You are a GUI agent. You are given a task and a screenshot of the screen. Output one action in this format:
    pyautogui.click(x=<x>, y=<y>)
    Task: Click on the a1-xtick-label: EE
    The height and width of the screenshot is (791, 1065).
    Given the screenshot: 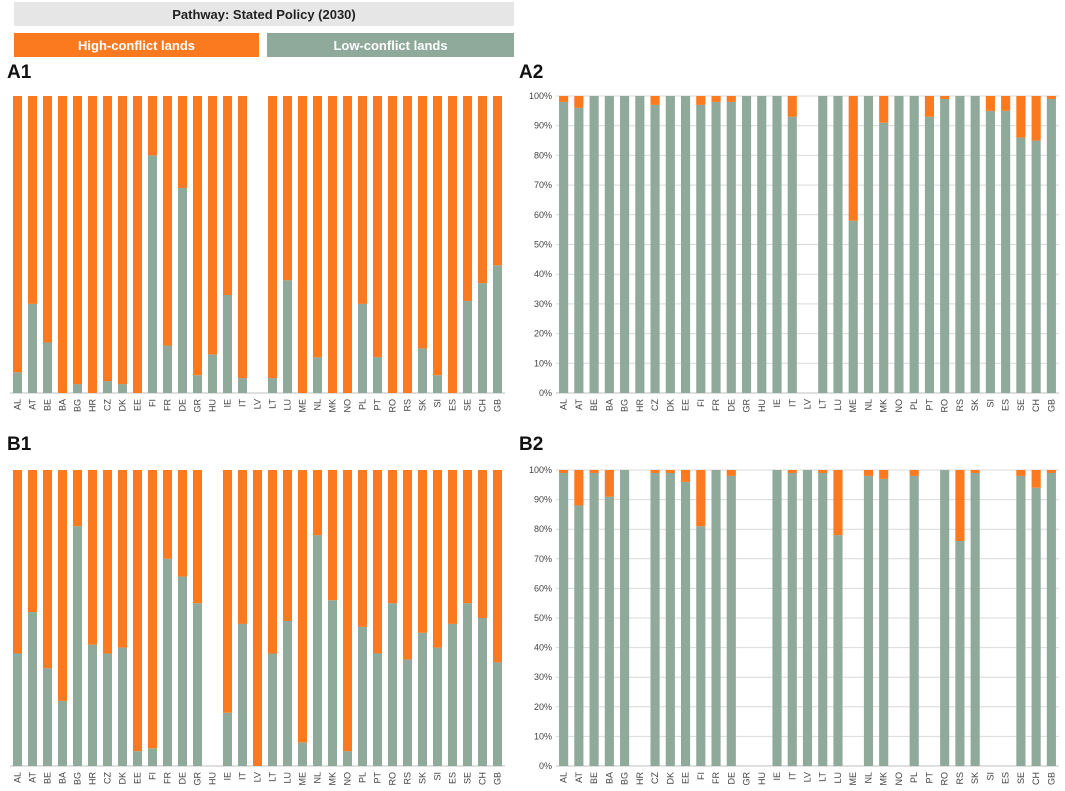 What is the action you would take?
    pyautogui.click(x=138, y=405)
    